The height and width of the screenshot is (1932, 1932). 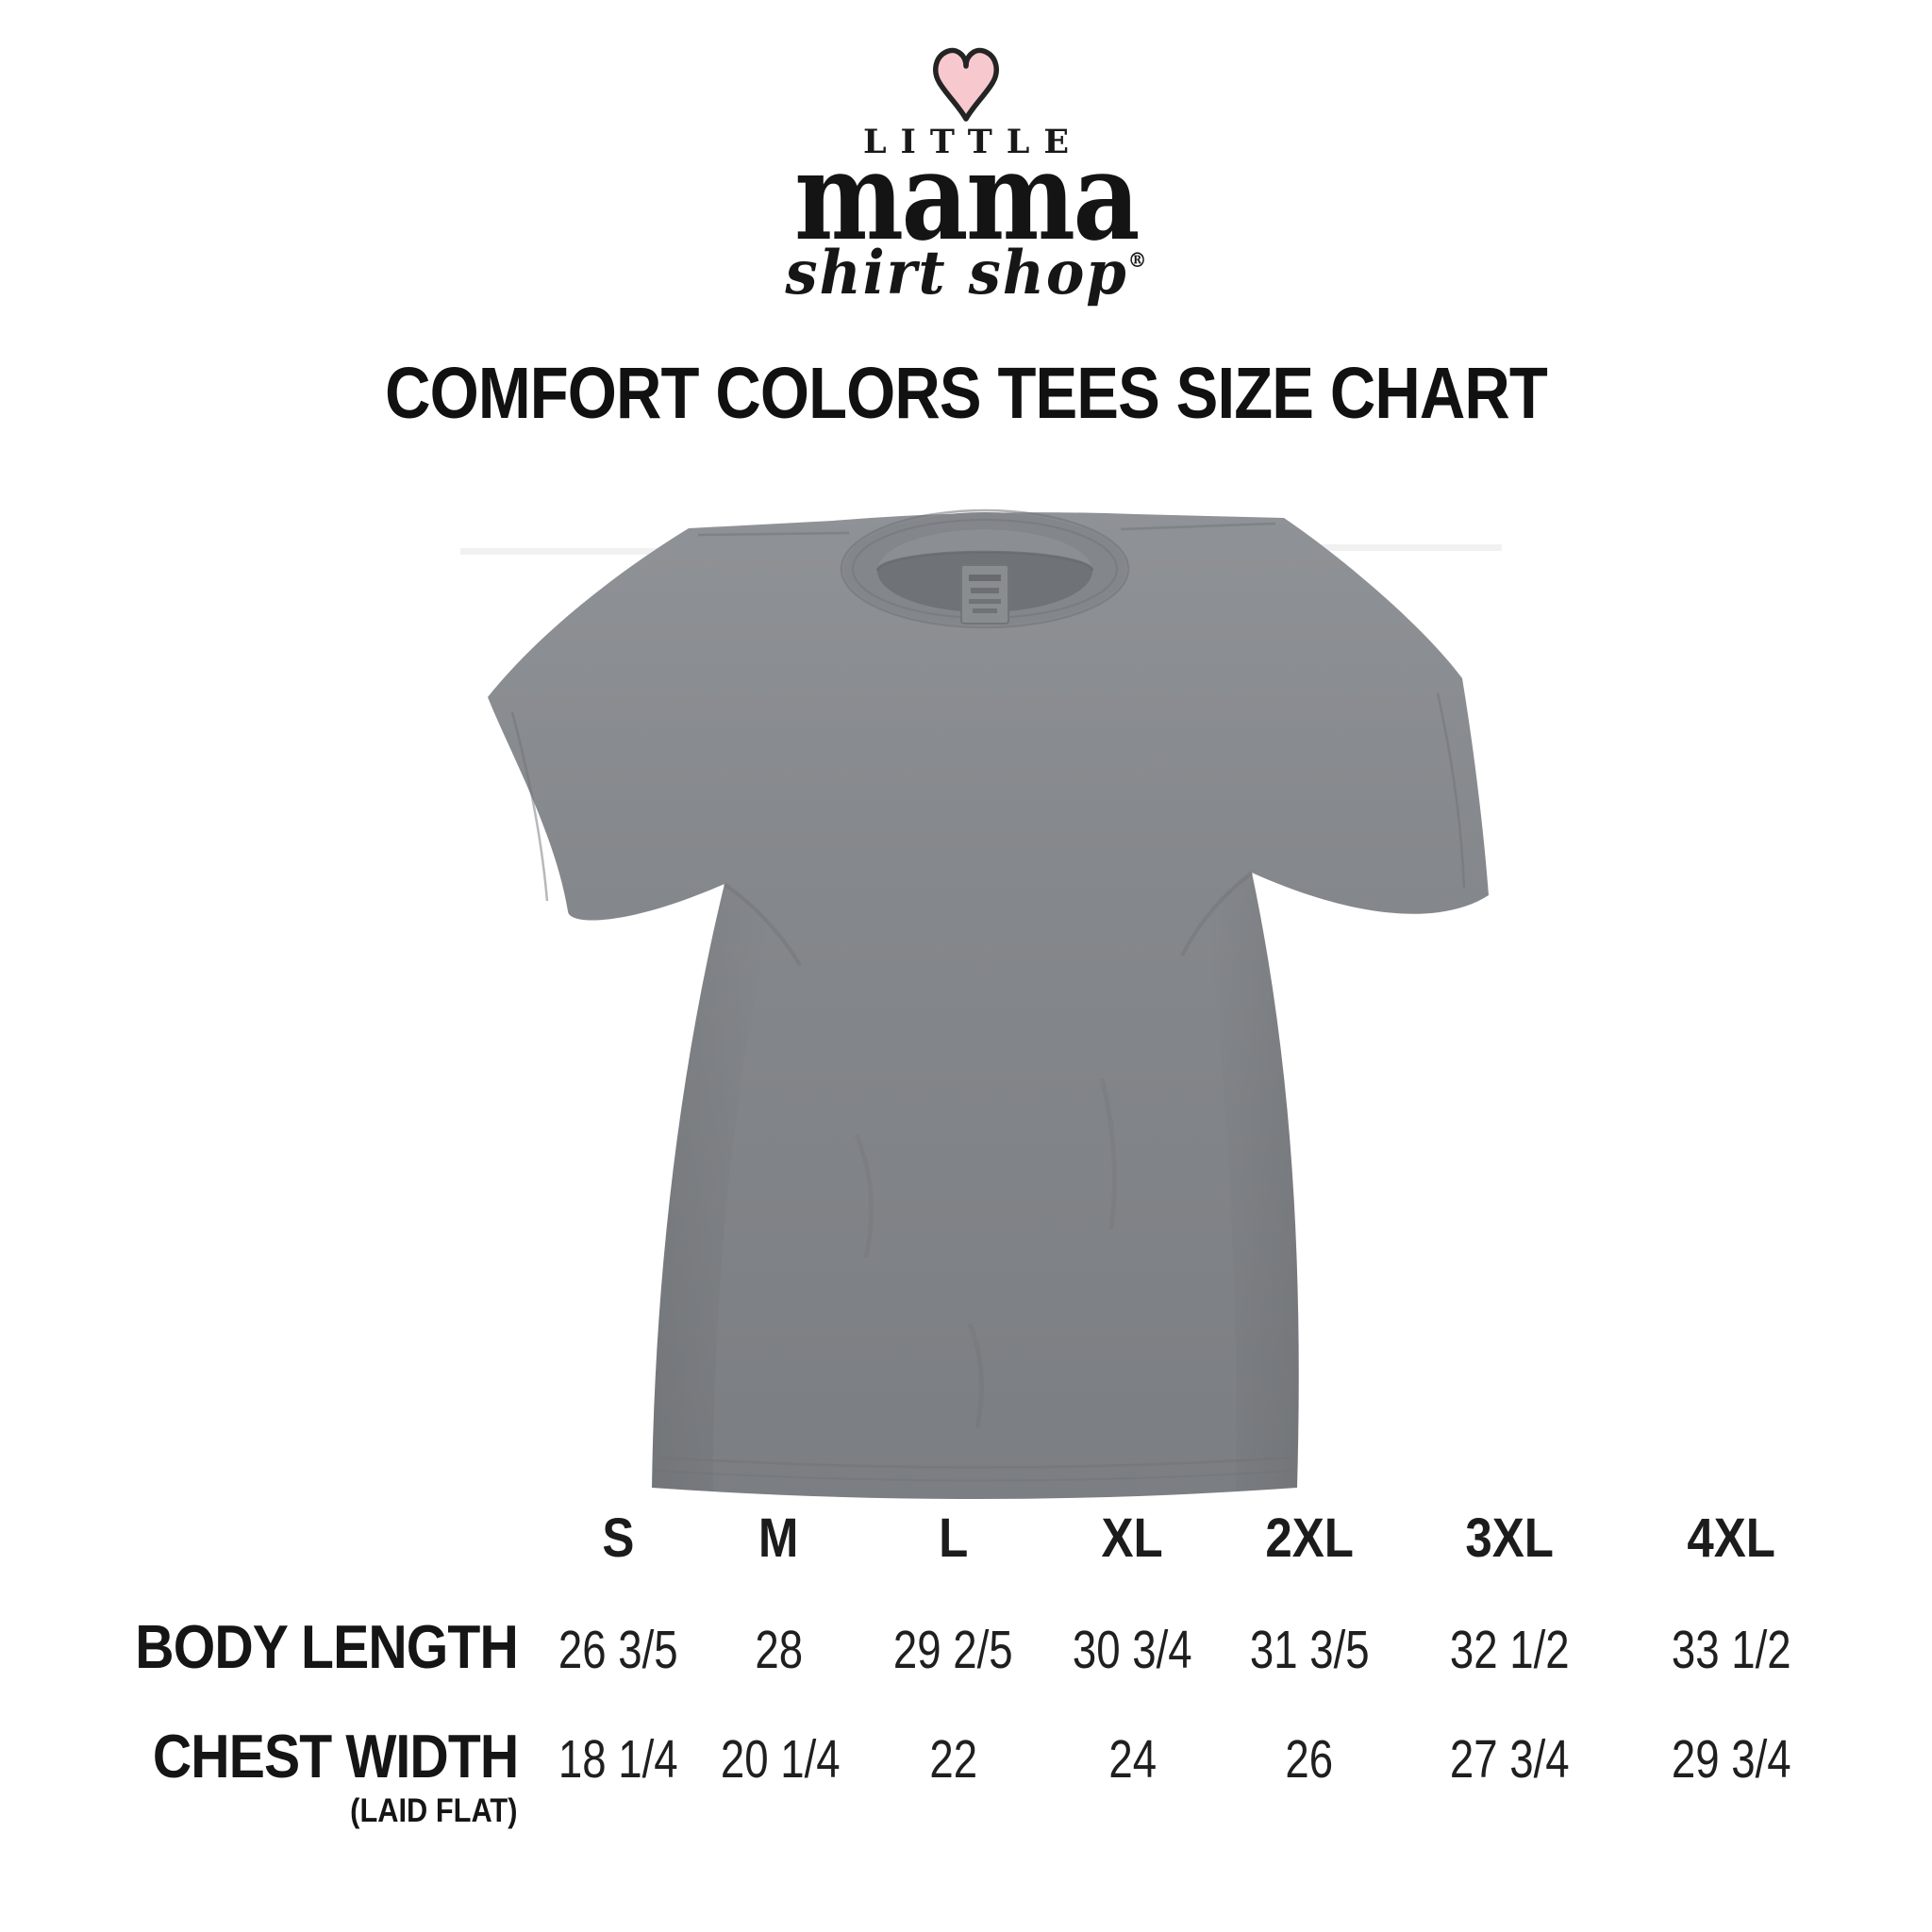 What do you see at coordinates (1510, 1538) in the screenshot?
I see `size-column-3xl: 3XL` at bounding box center [1510, 1538].